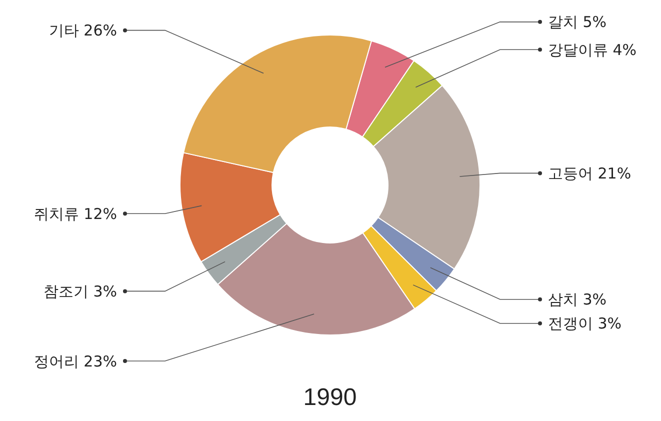 The width and height of the screenshot is (661, 421). I want to click on slice-label: 기타 26%, so click(82, 31).